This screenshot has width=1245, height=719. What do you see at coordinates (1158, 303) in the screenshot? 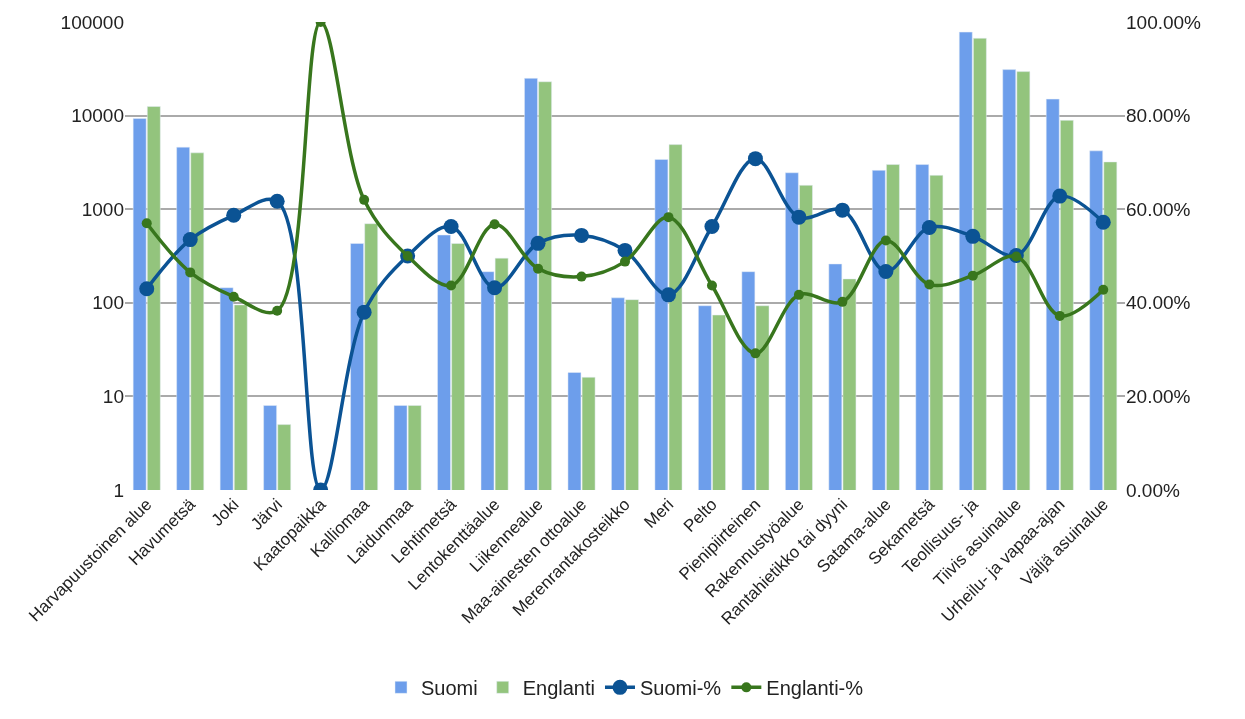
I see `y2-tick-label: 40.00%` at bounding box center [1158, 303].